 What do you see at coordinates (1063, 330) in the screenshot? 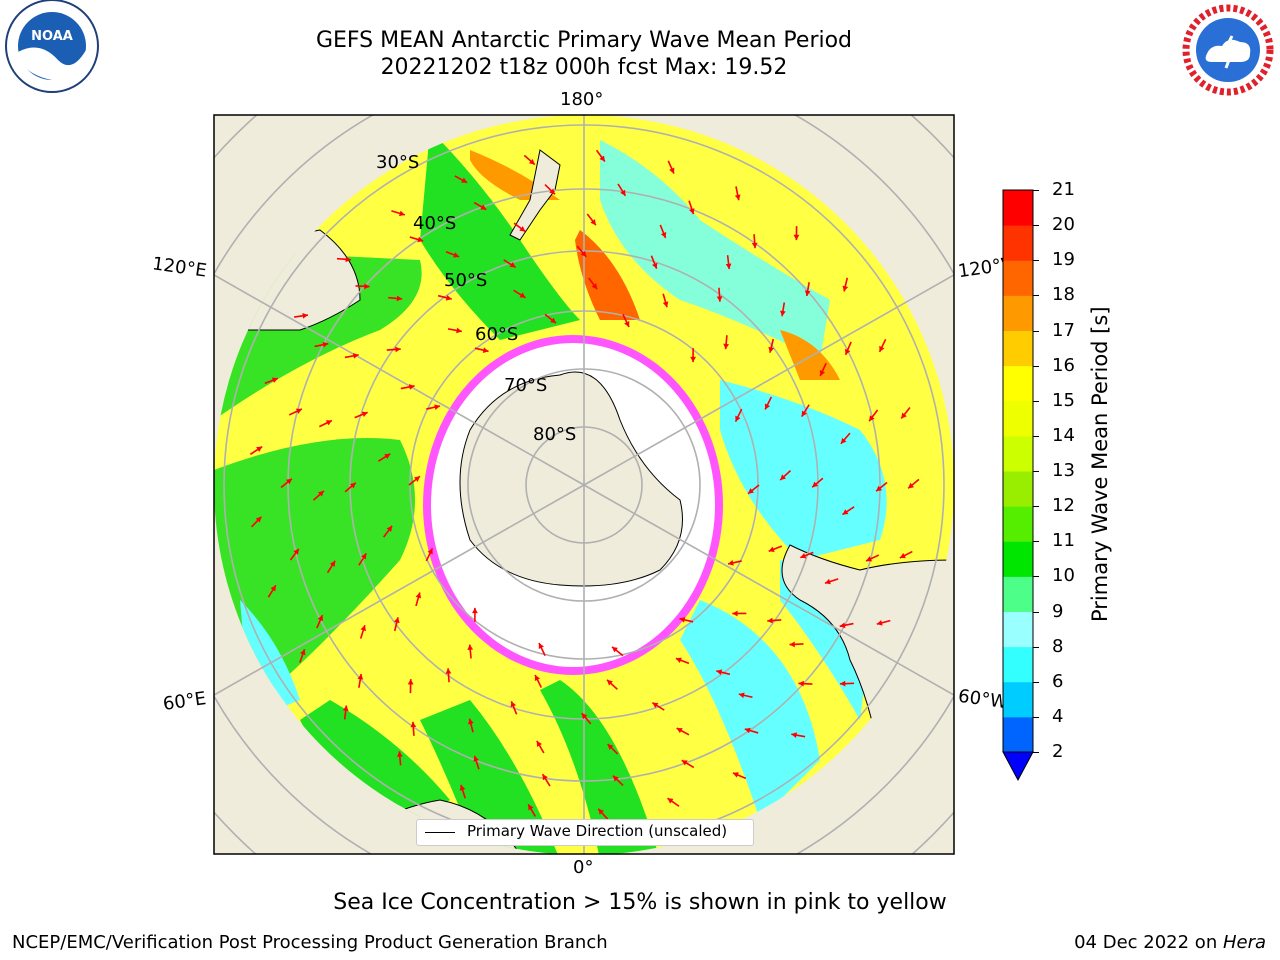
I see `colorbar-tick-label: 17` at bounding box center [1063, 330].